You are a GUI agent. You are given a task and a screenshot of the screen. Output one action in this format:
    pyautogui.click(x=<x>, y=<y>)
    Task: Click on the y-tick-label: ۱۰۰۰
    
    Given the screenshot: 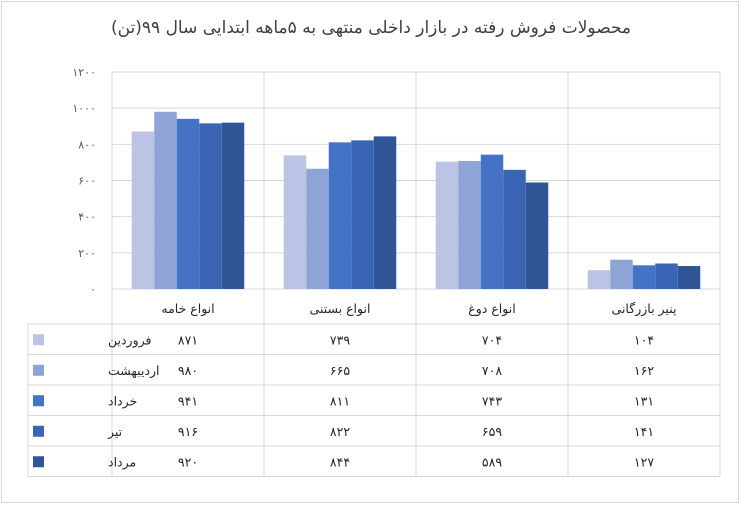 What is the action you would take?
    pyautogui.click(x=84, y=108)
    